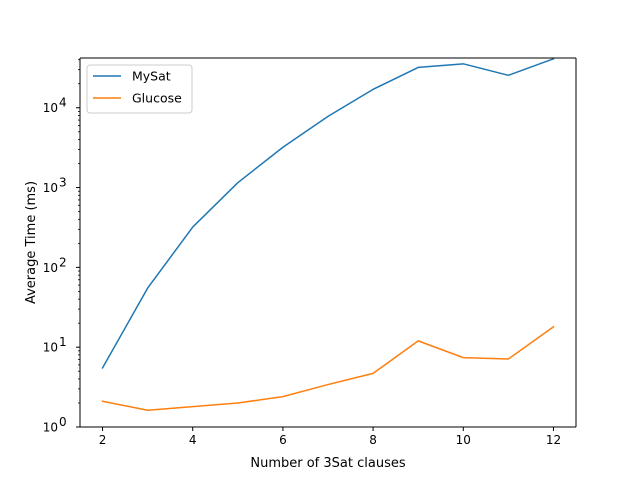  Describe the element at coordinates (63, 342) in the screenshot. I see `y-tick-exponent: 1` at that location.